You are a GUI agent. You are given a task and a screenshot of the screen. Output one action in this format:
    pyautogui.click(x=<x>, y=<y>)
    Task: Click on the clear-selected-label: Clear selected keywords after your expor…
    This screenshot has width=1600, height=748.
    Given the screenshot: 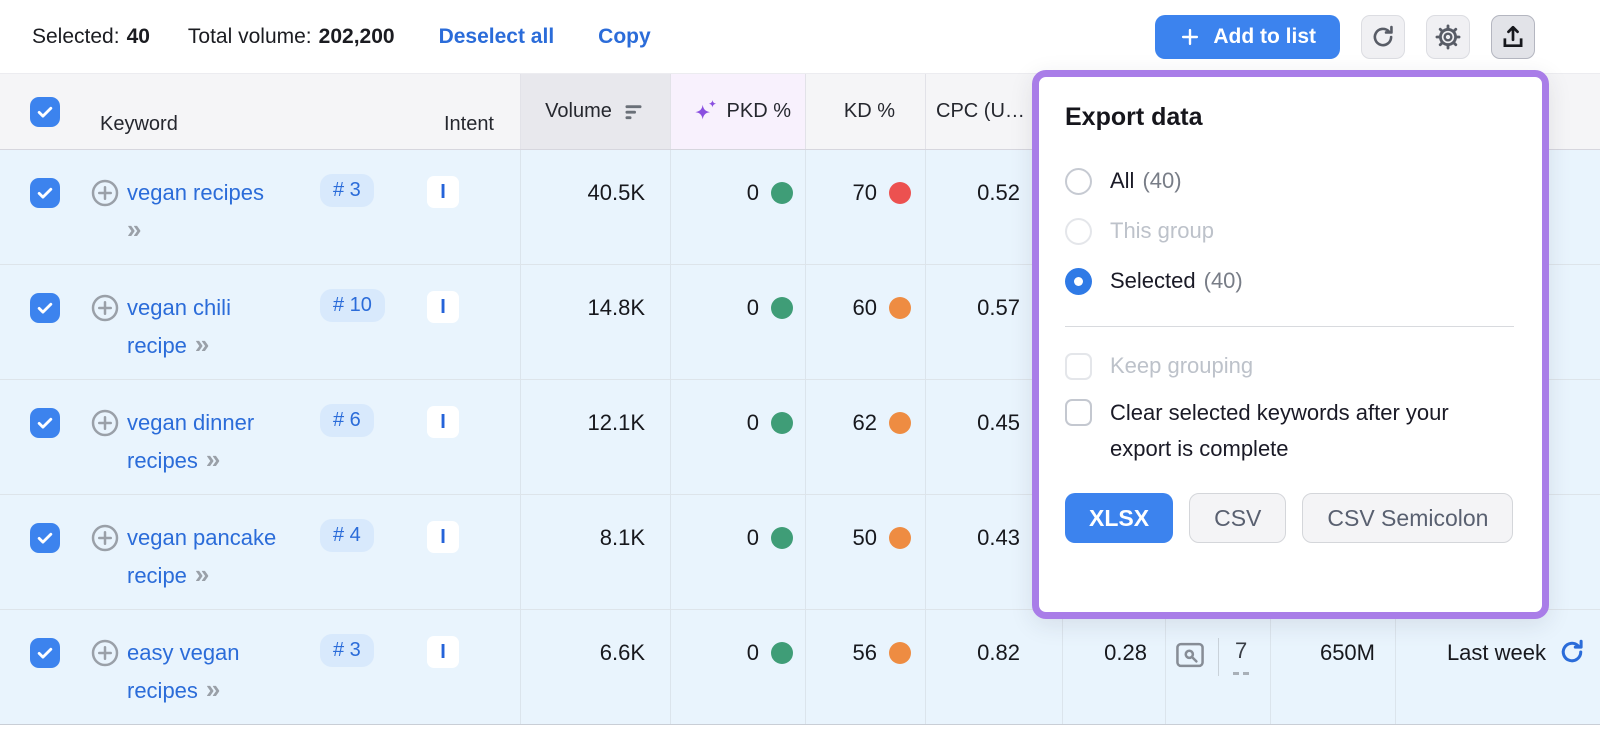 What is the action you would take?
    pyautogui.click(x=1279, y=430)
    